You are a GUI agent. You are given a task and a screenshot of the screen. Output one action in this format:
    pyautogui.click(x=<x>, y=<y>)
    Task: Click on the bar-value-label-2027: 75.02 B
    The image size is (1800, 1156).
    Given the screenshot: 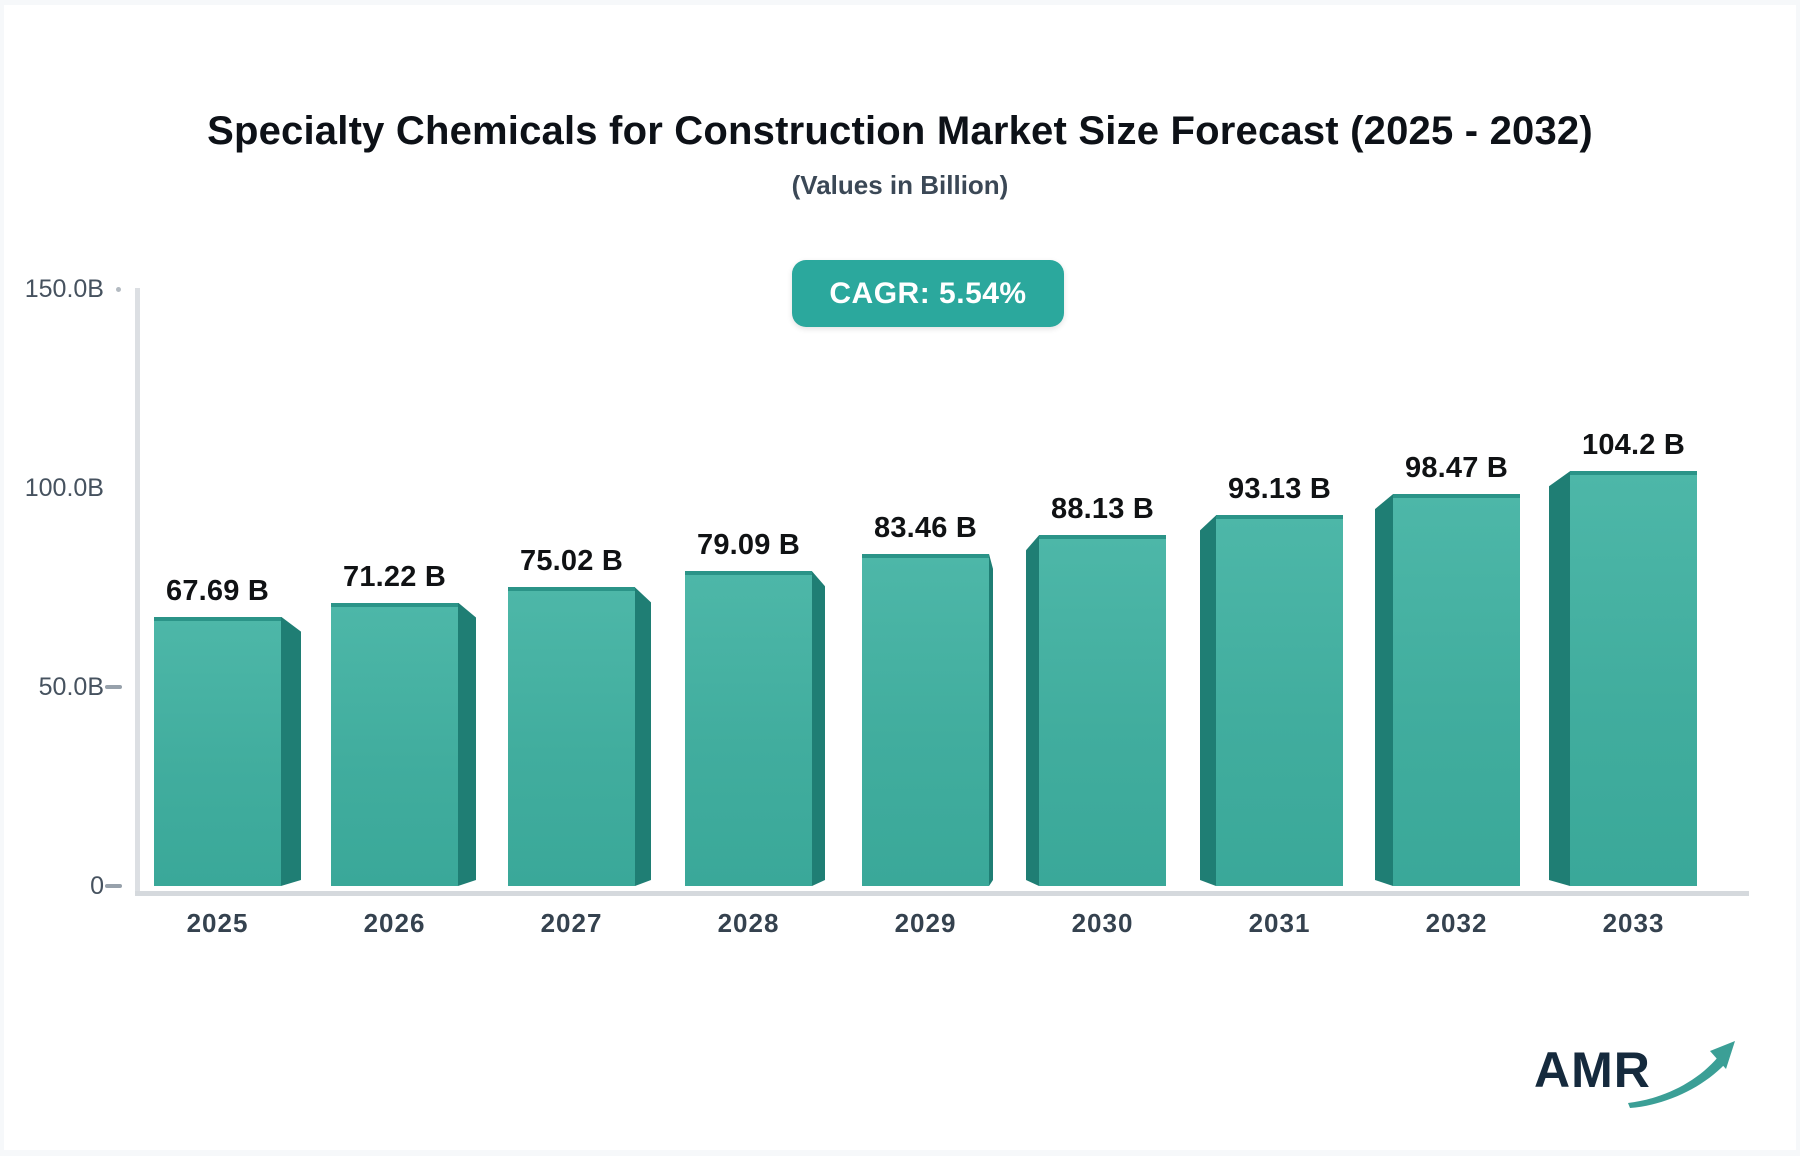 What is the action you would take?
    pyautogui.click(x=571, y=561)
    